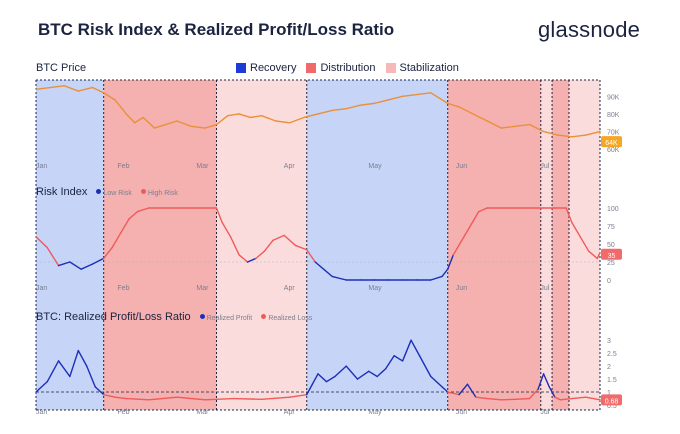  What do you see at coordinates (461, 288) in the screenshot?
I see `month-tick-label: Jun` at bounding box center [461, 288].